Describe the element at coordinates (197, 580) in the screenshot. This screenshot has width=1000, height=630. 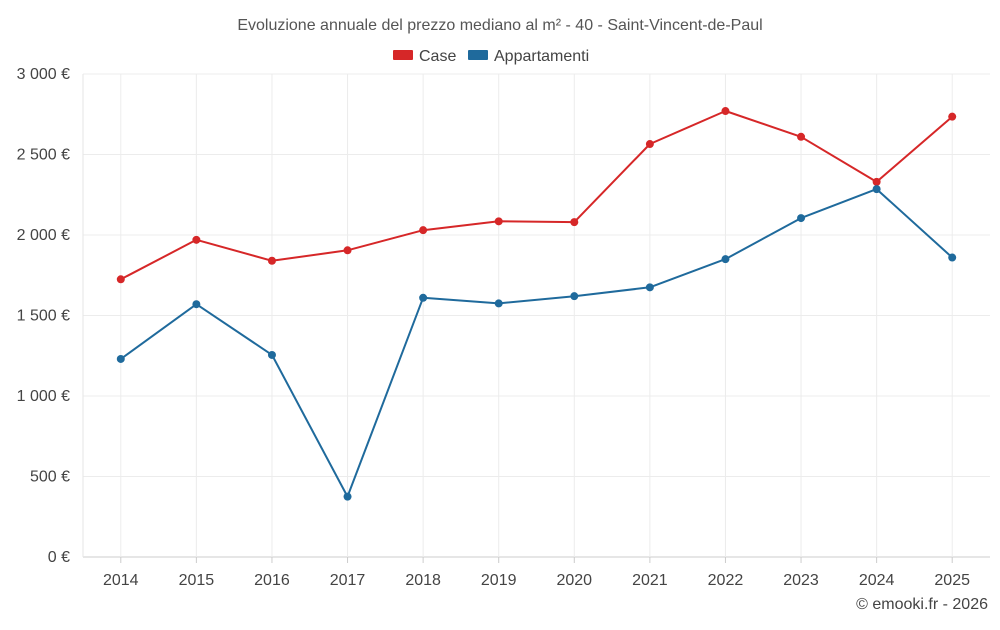
I see `x-tick-label: 2015` at that location.